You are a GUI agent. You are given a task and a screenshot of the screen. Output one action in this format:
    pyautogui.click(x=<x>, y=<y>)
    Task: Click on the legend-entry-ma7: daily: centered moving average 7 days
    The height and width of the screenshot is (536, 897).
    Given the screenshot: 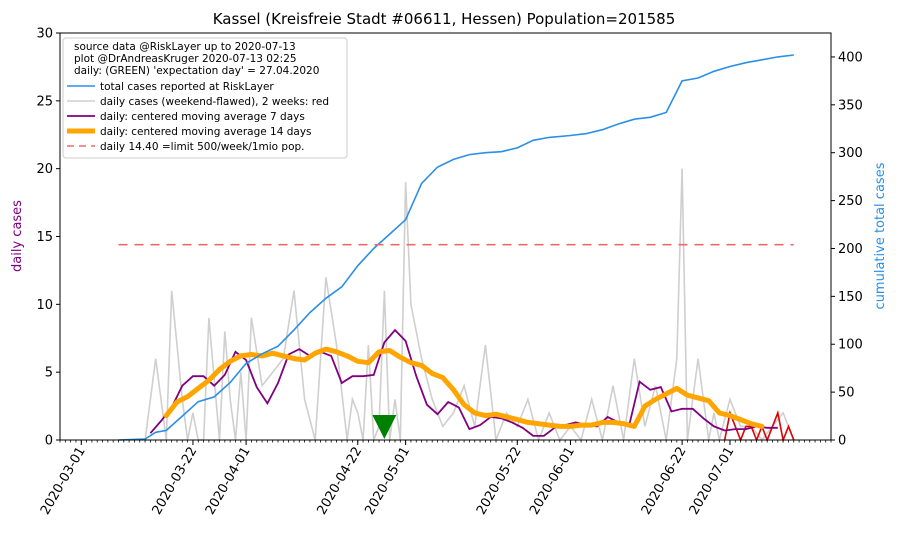 What is the action you would take?
    pyautogui.click(x=202, y=117)
    